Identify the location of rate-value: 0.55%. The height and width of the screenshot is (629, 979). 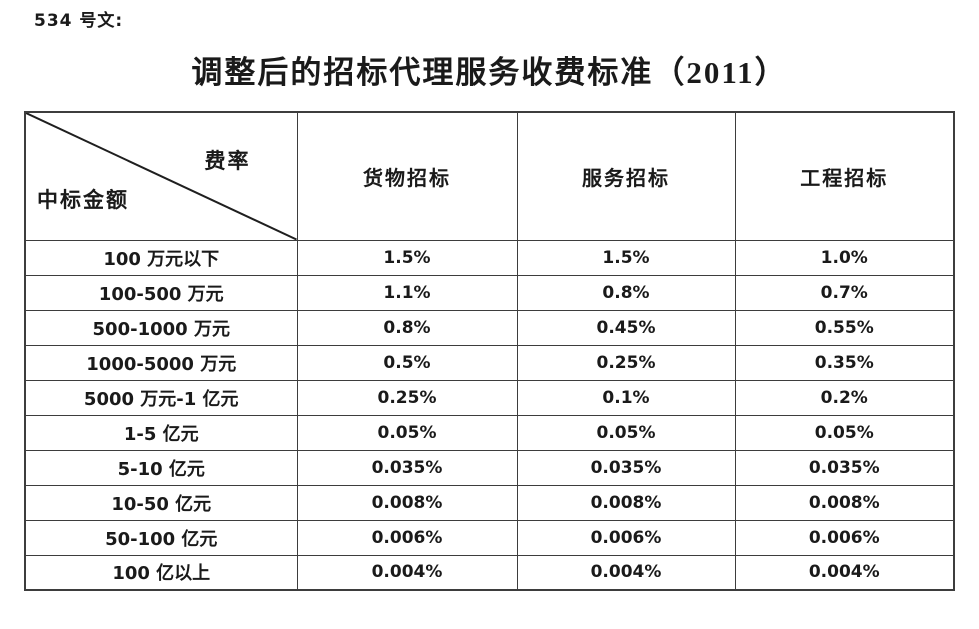
(844, 327).